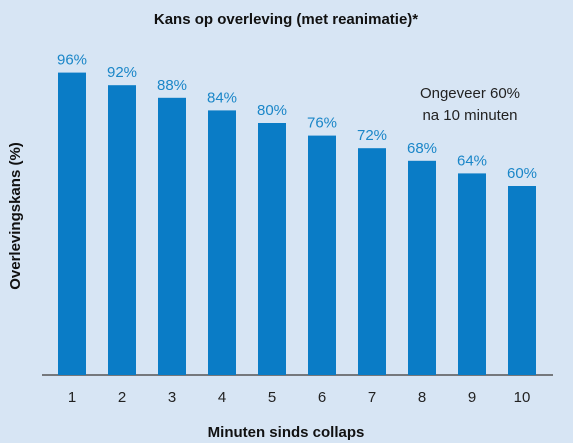 This screenshot has height=443, width=573. What do you see at coordinates (15, 216) in the screenshot?
I see `y-axis-label: Overlevingskans (%)` at bounding box center [15, 216].